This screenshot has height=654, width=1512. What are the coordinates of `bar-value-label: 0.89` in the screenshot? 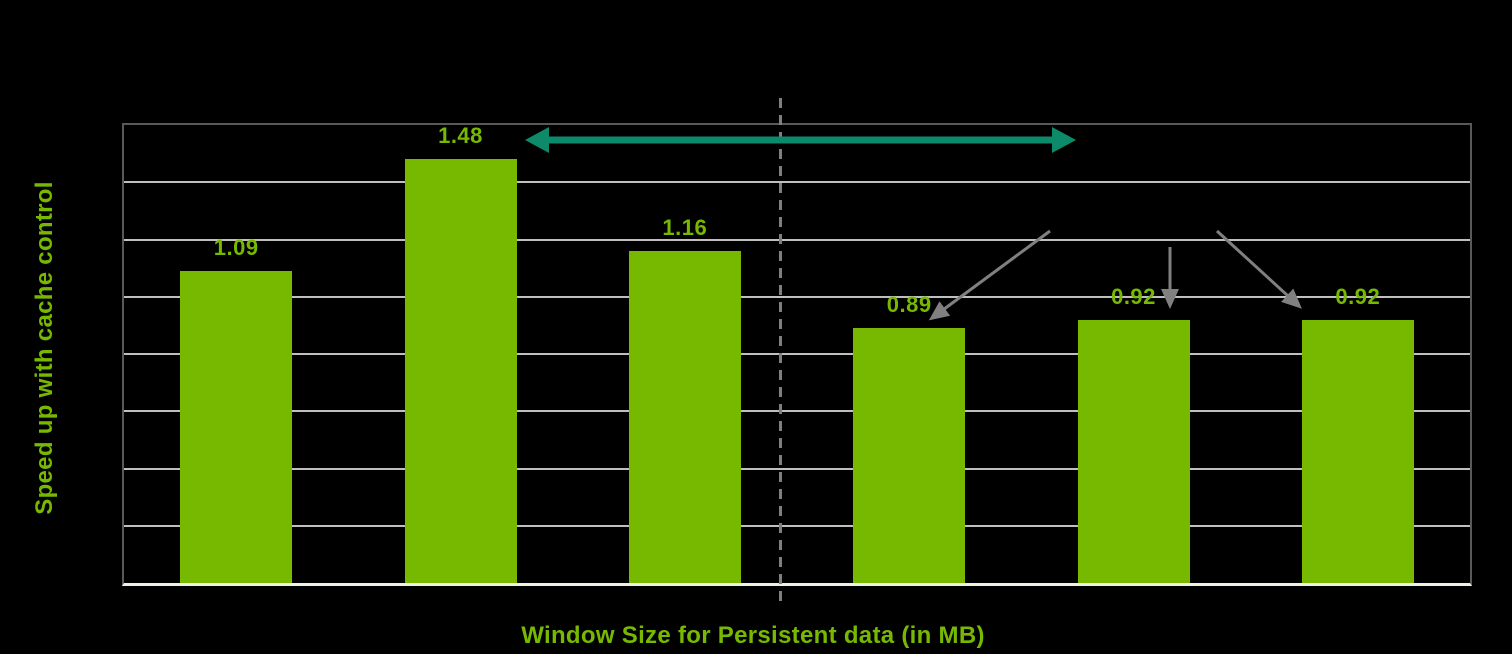 It's located at (909, 305).